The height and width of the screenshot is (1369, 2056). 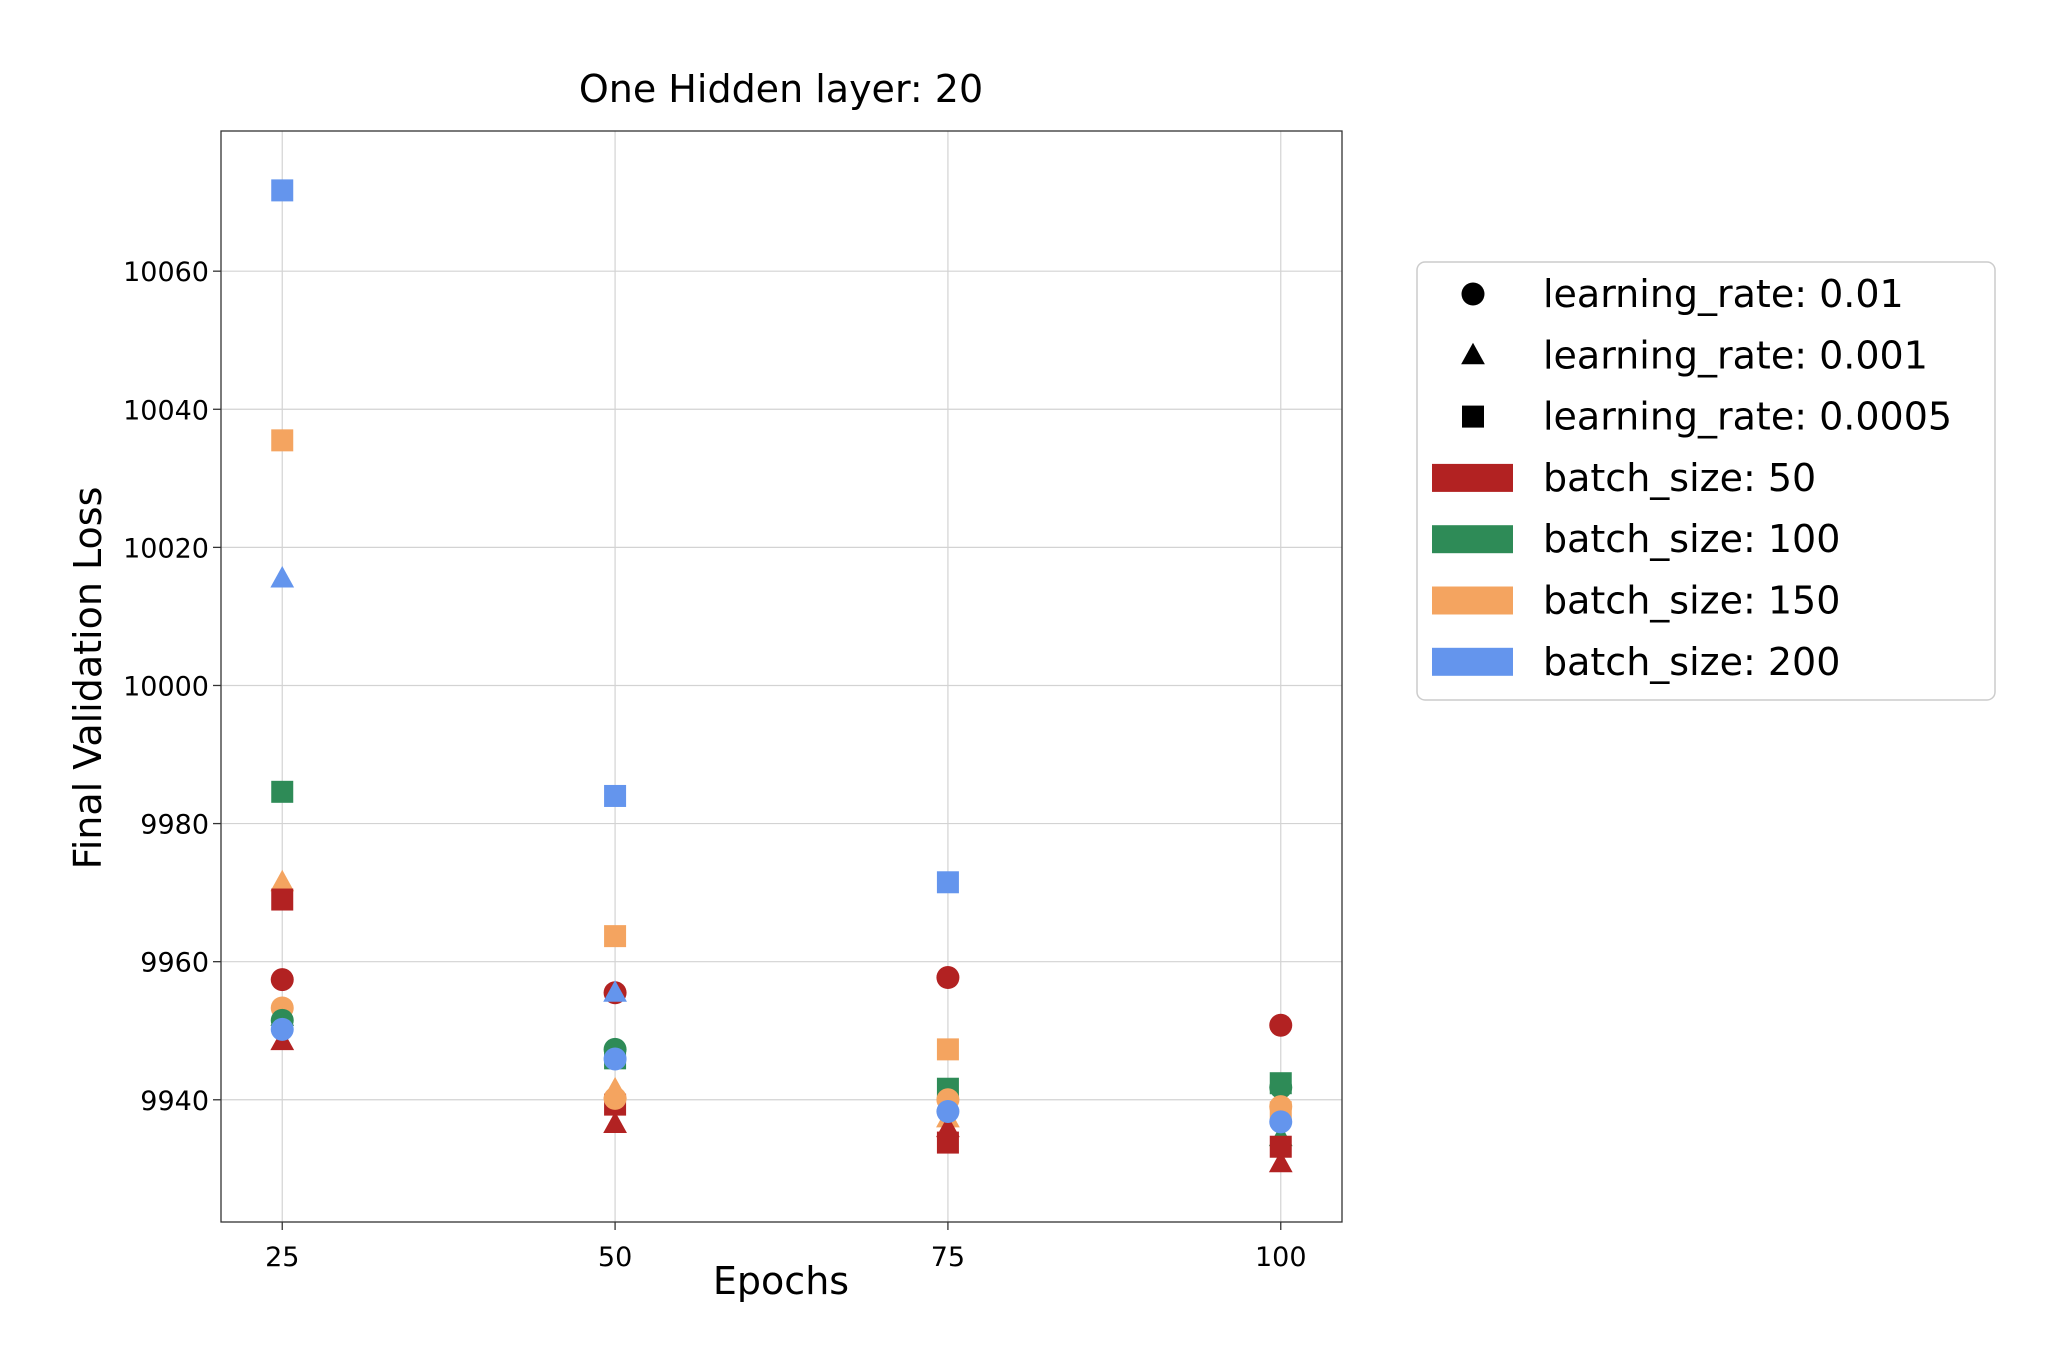 I want to click on legend-label: batch_size: 150, so click(x=1691, y=601).